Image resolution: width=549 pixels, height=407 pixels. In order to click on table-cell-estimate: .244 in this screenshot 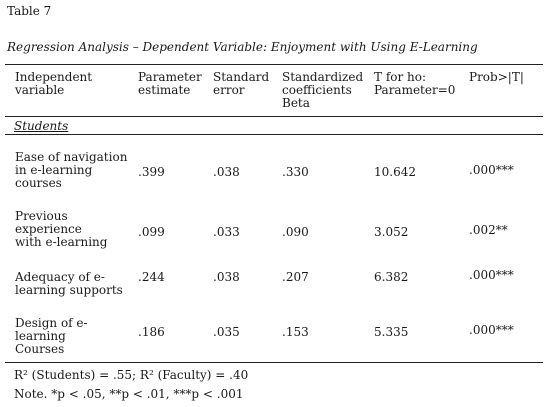, I will do `click(151, 277)`.